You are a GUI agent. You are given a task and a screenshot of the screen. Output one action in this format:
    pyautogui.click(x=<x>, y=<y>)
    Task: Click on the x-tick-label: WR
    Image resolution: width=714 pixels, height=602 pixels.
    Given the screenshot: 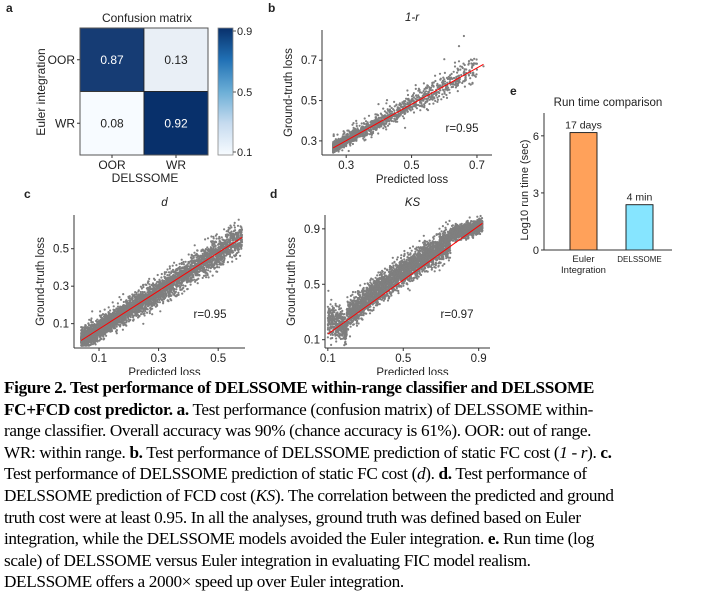 What is the action you would take?
    pyautogui.click(x=176, y=165)
    